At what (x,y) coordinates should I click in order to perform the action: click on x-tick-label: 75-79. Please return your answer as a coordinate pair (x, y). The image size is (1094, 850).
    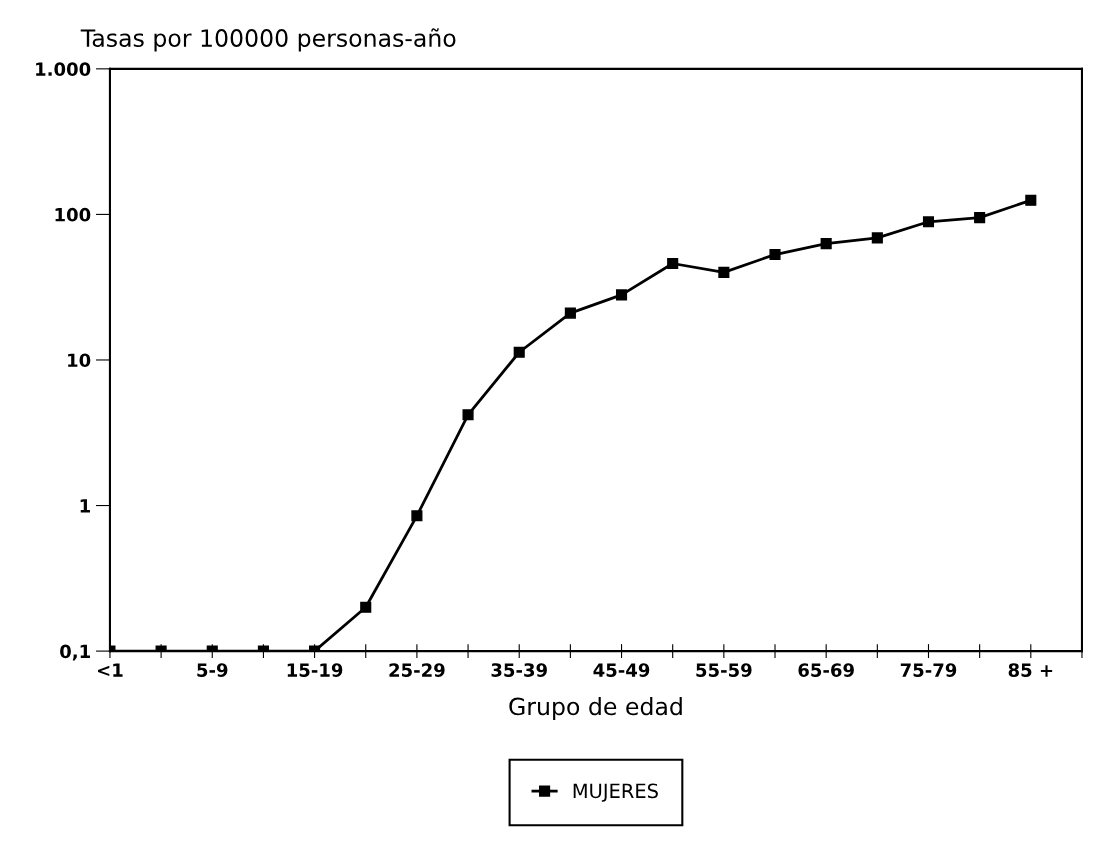
    Looking at the image, I should click on (928, 670).